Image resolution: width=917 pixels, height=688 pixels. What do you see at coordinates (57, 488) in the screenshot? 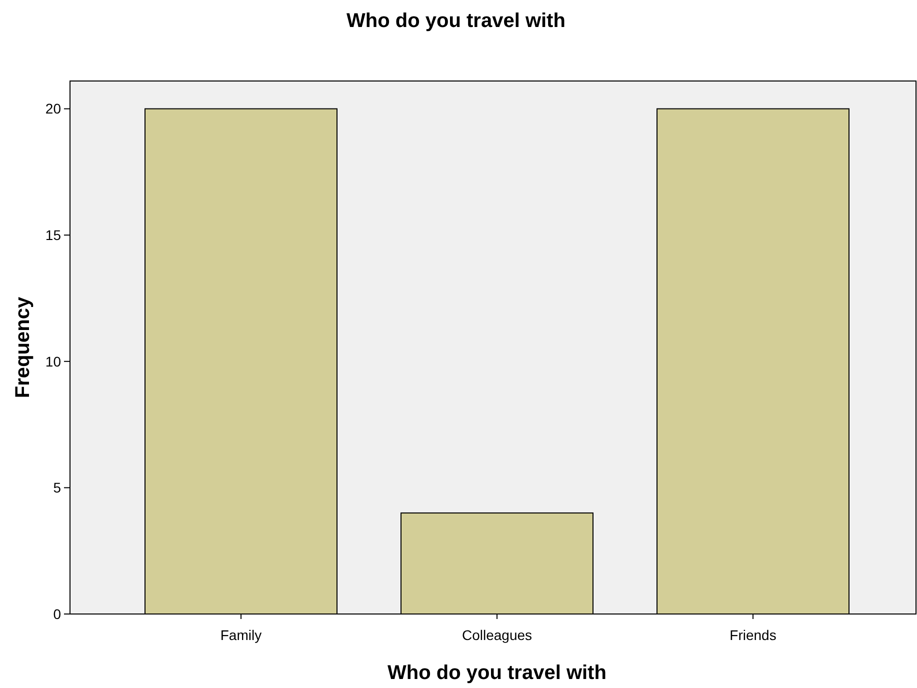
I see `y-tick-label: 5` at bounding box center [57, 488].